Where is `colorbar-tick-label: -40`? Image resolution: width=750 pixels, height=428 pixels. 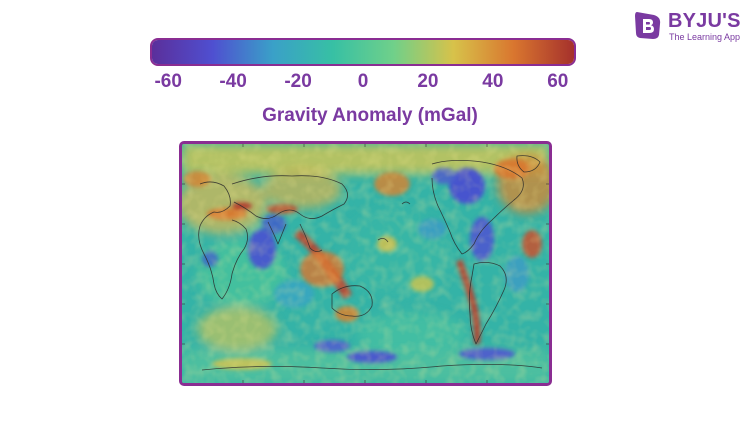
colorbar-tick-label: -40 is located at coordinates (233, 81).